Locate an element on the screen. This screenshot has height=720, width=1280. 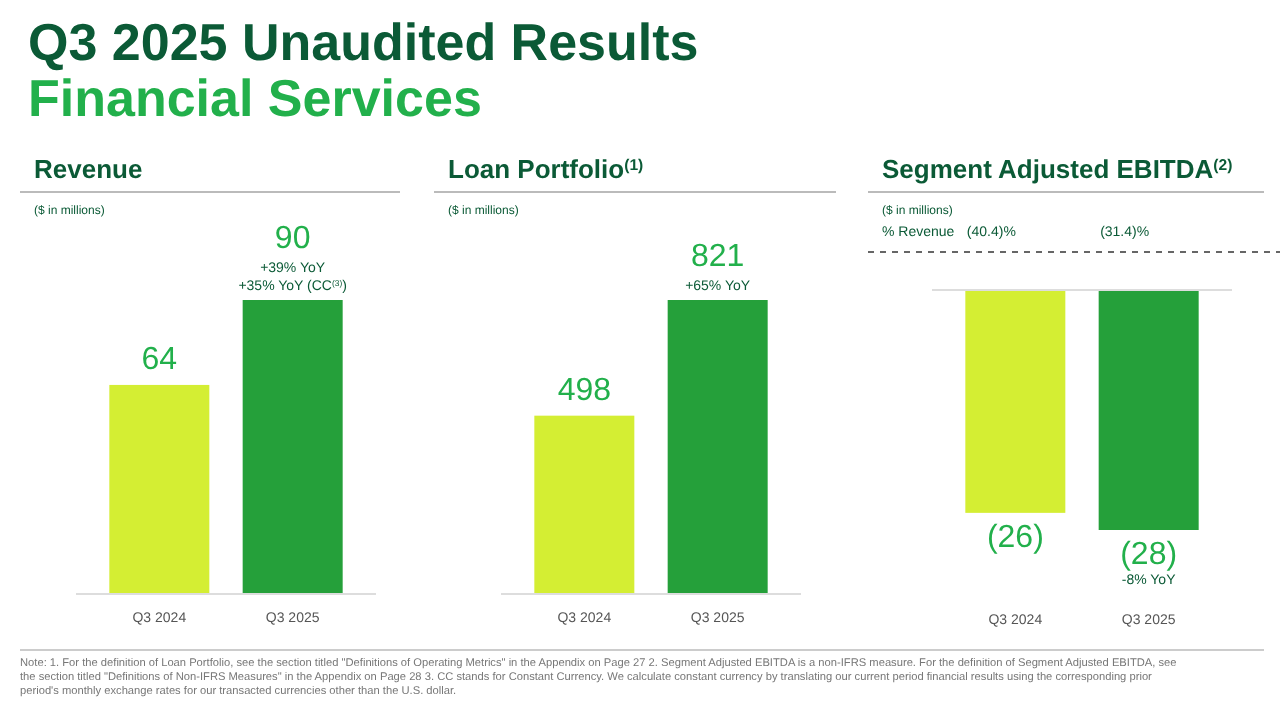
data-label: 821 is located at coordinates (717, 257).